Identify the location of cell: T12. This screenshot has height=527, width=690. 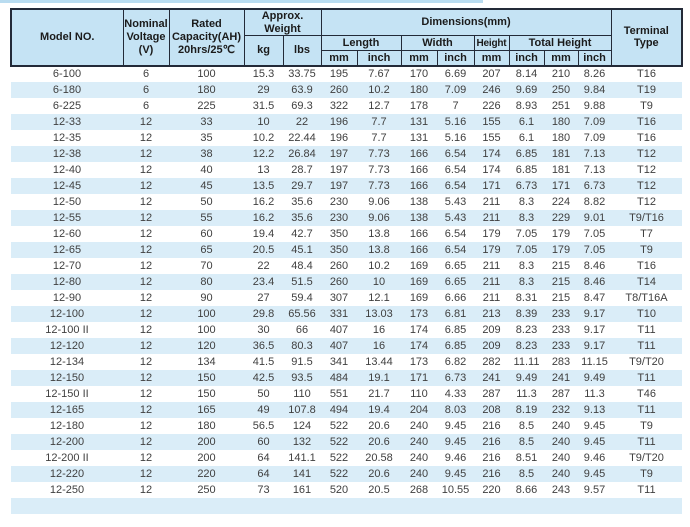
(646, 201).